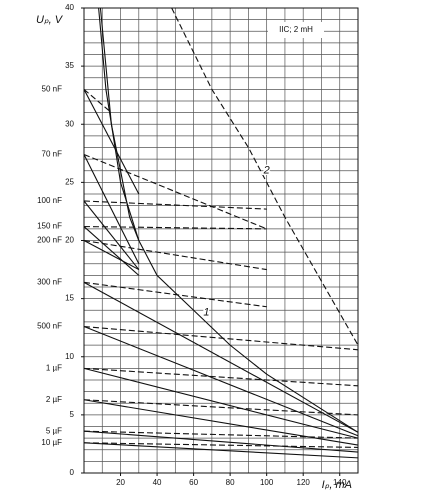 The height and width of the screenshot is (497, 439). Describe the element at coordinates (120, 482) in the screenshot. I see `x-tick-label: 20` at that location.